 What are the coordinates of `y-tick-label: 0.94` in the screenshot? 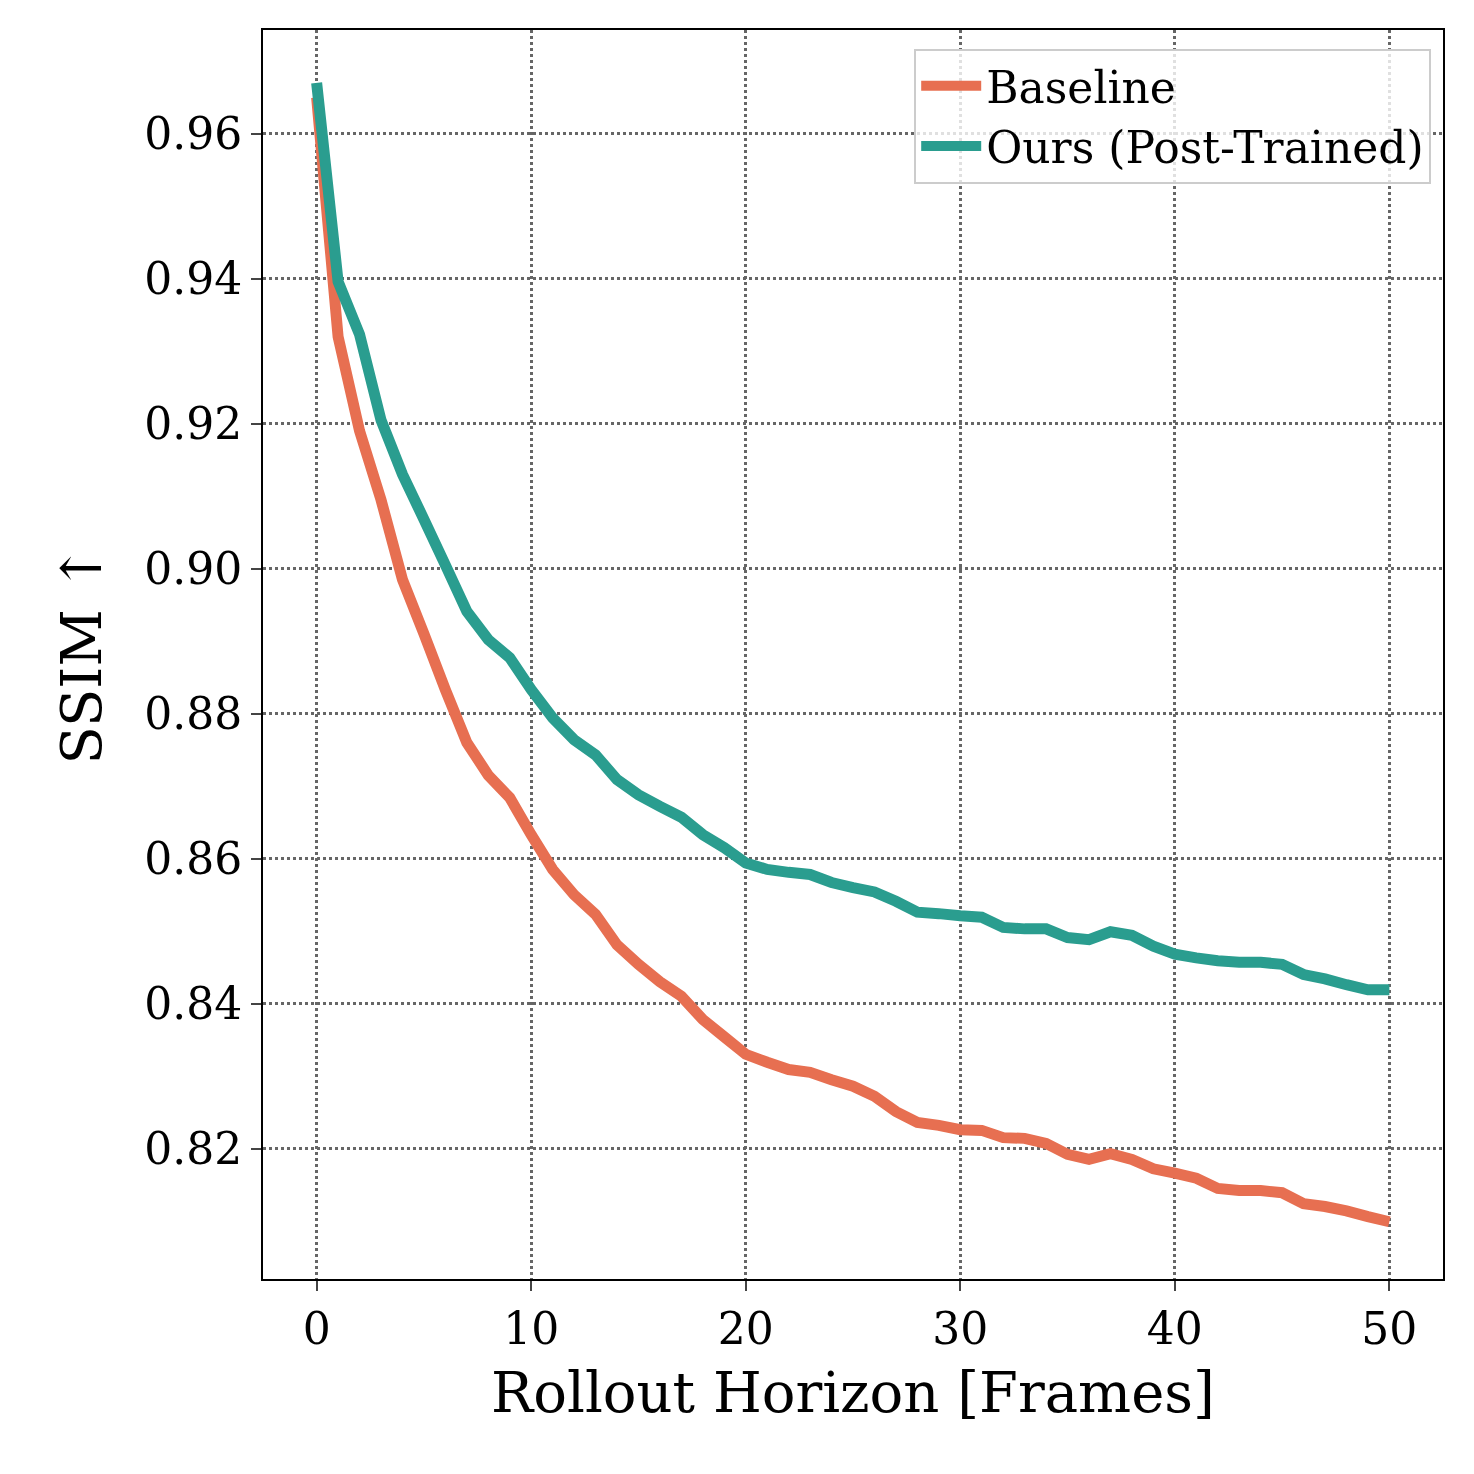 It's located at (193, 279).